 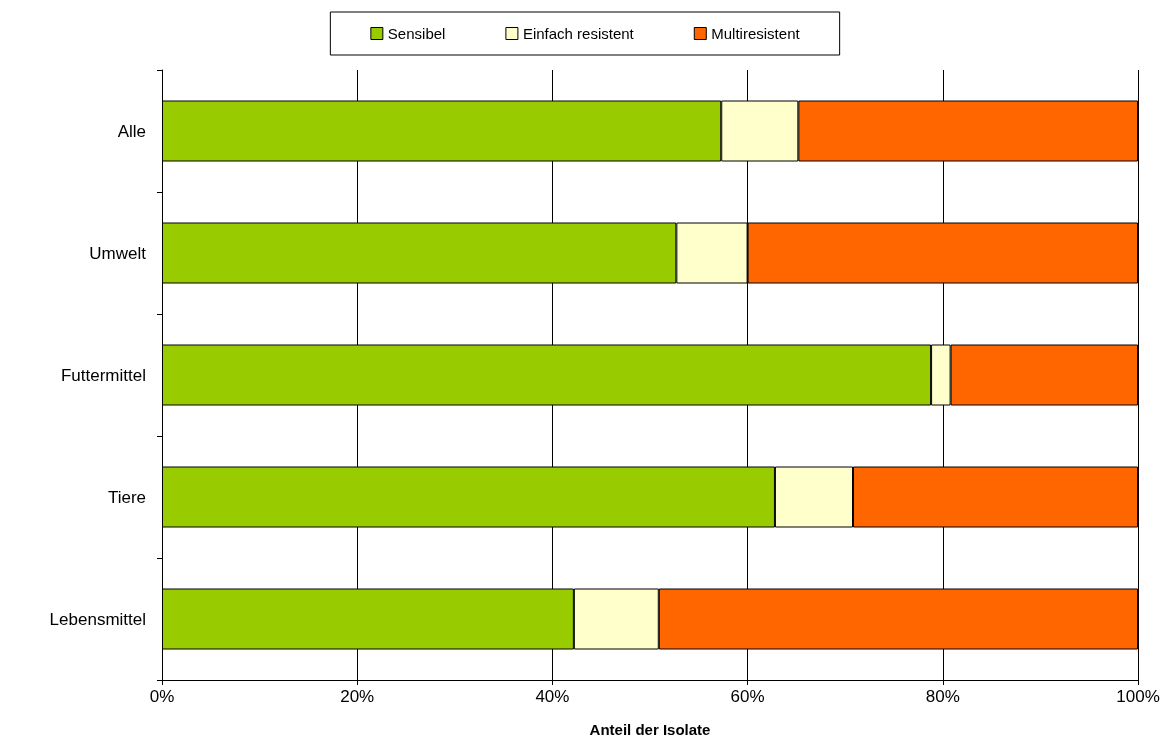 What do you see at coordinates (97, 619) in the screenshot?
I see `y-tick-label: Lebensmittel` at bounding box center [97, 619].